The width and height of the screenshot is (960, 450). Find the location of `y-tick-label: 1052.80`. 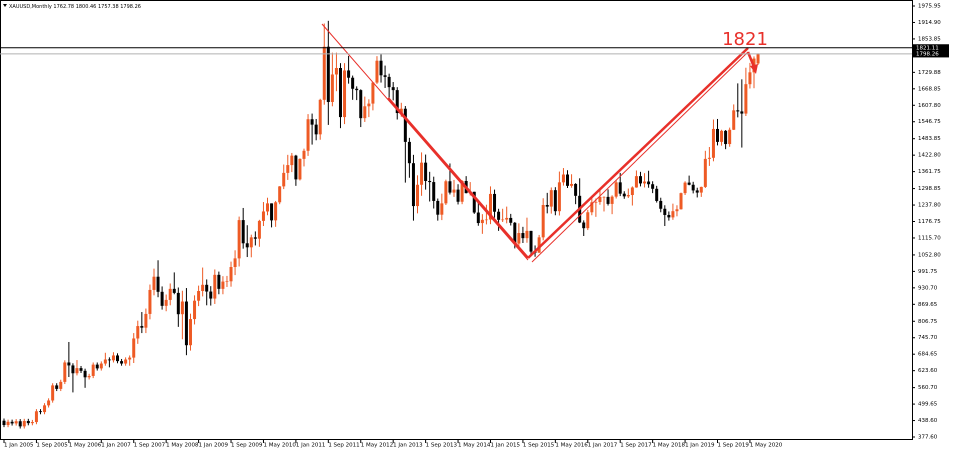

y-tick-label: 1052.80 is located at coordinates (929, 255).